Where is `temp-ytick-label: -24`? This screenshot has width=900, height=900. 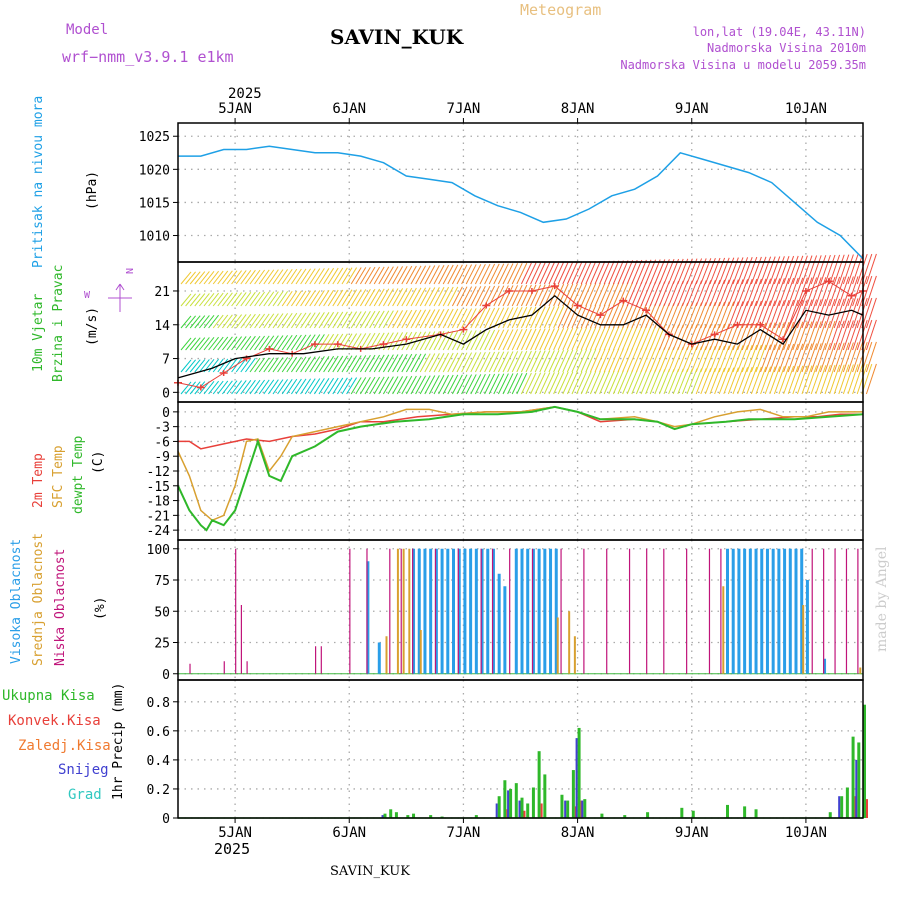
temp-ytick-label: -24 is located at coordinates (159, 531).